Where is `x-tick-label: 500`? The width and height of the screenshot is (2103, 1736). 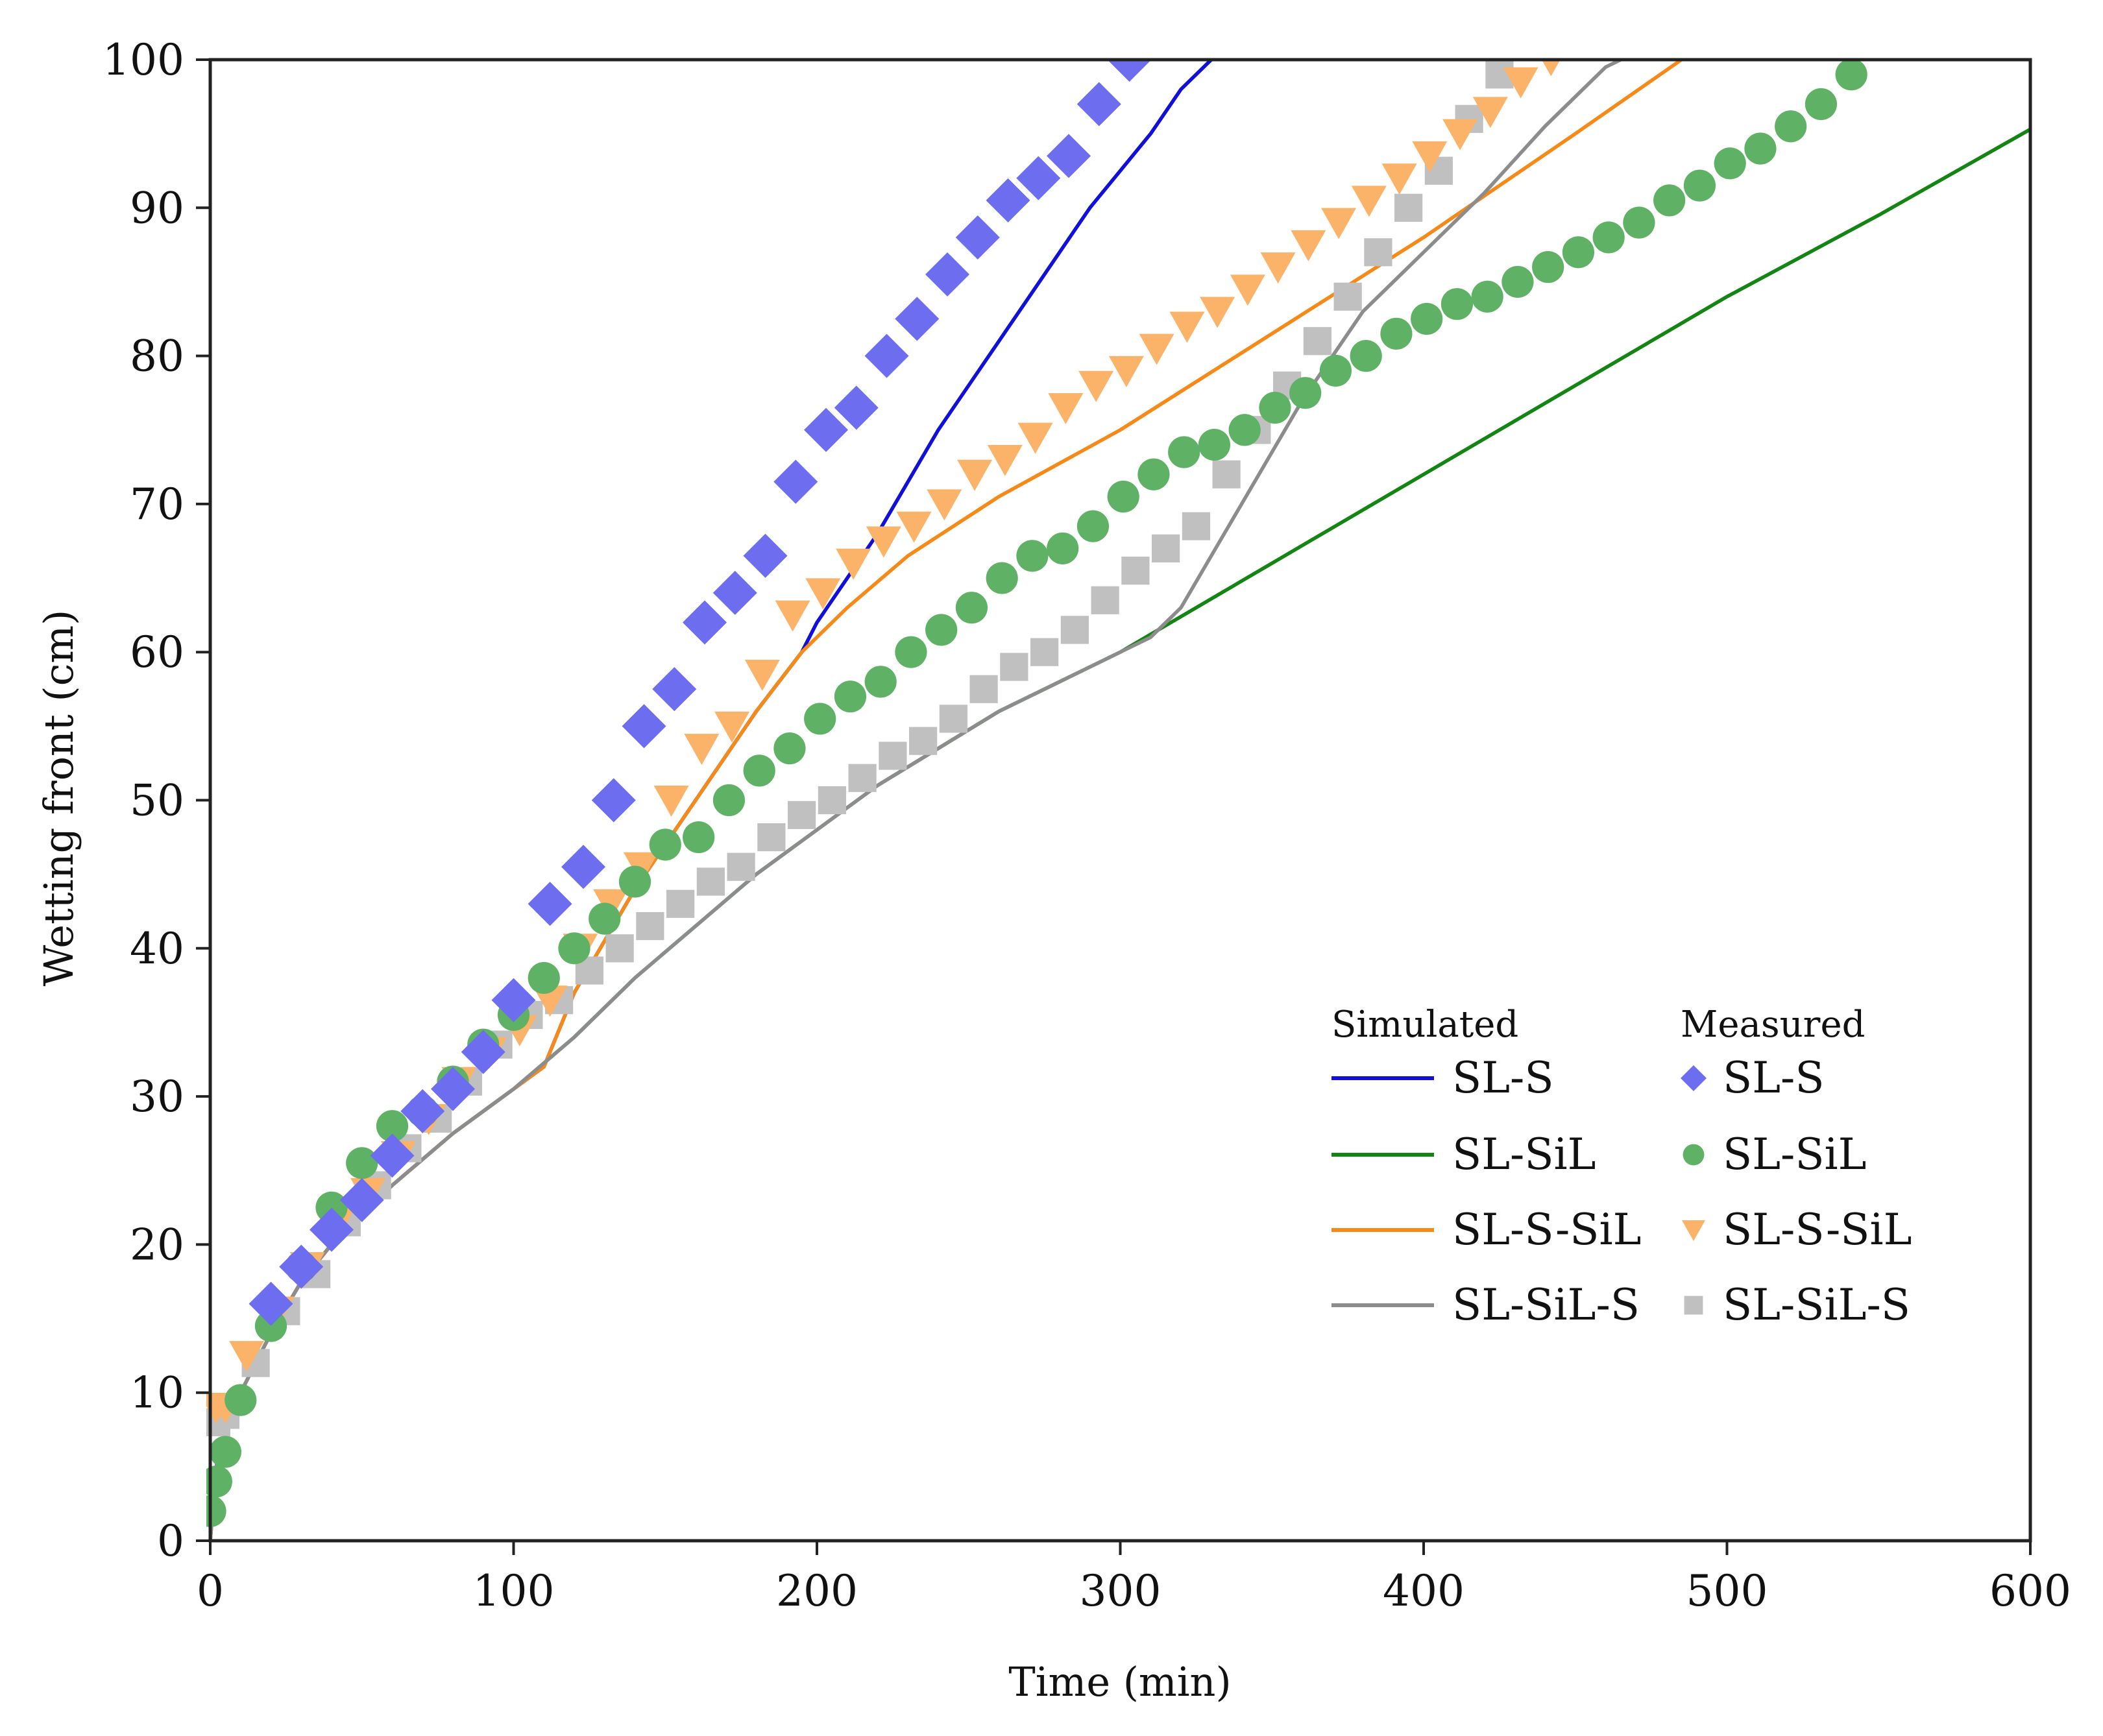 x-tick-label: 500 is located at coordinates (1727, 1591).